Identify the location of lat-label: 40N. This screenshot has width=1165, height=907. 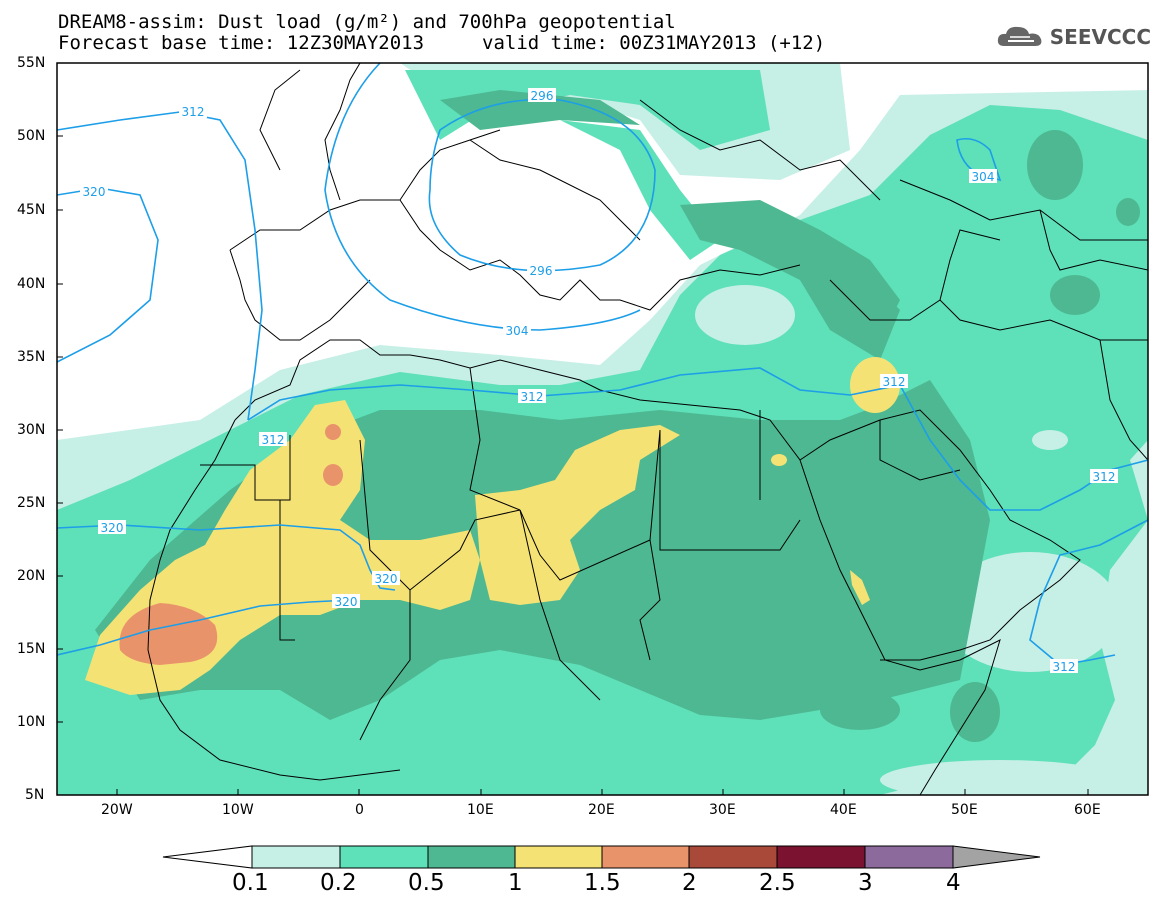
(31, 284).